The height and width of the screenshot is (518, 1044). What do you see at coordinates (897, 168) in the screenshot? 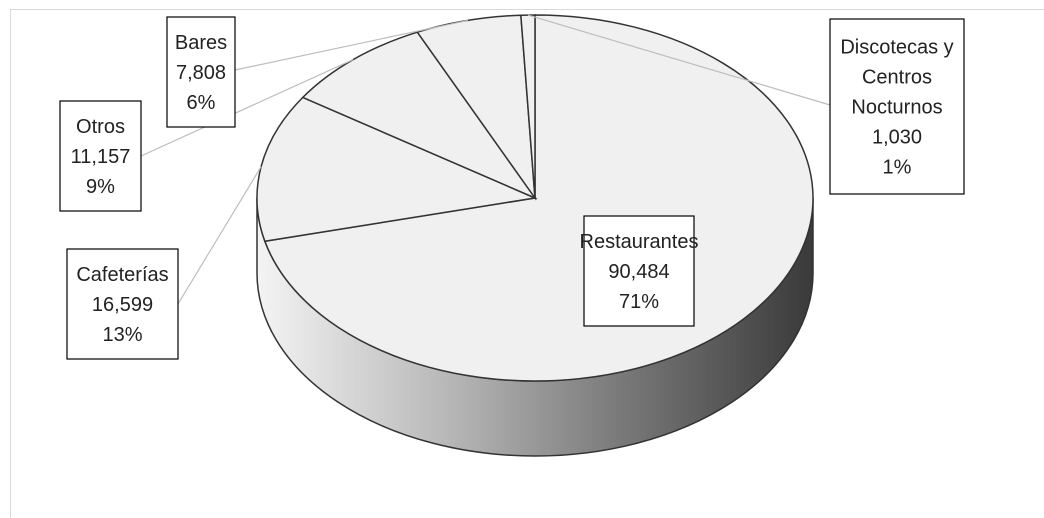
I see `data-label-percent: 1%` at bounding box center [897, 168].